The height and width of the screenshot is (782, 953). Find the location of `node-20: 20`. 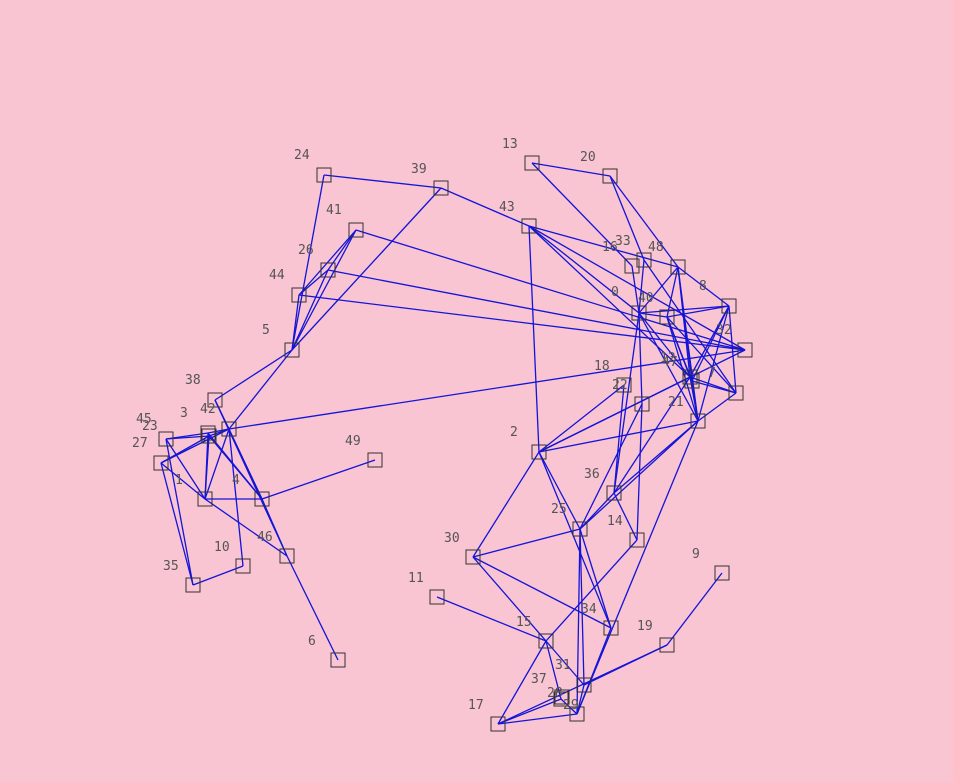

node-20: 20 is located at coordinates (599, 167).